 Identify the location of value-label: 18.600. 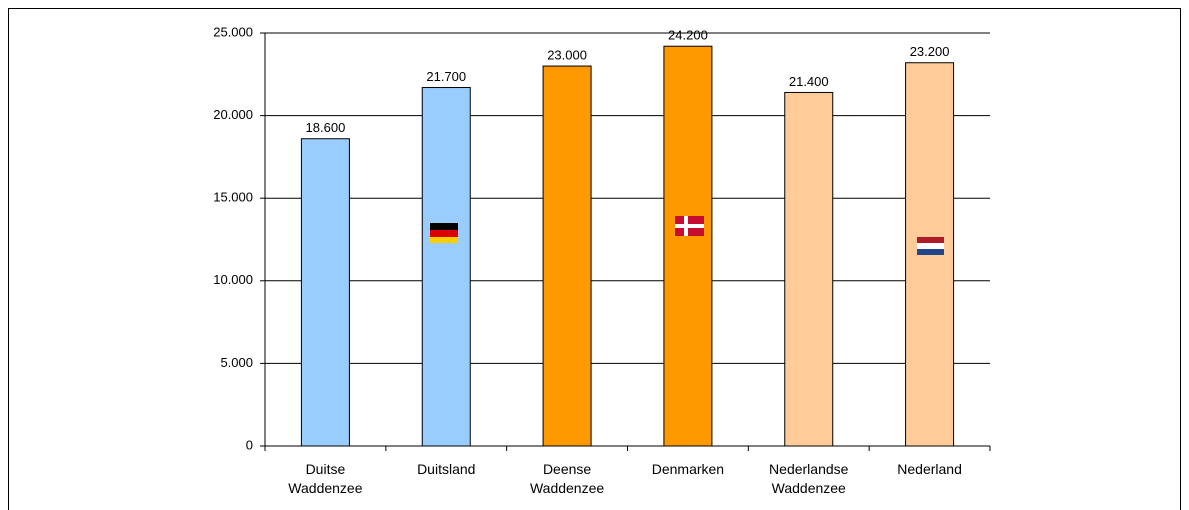
(326, 127).